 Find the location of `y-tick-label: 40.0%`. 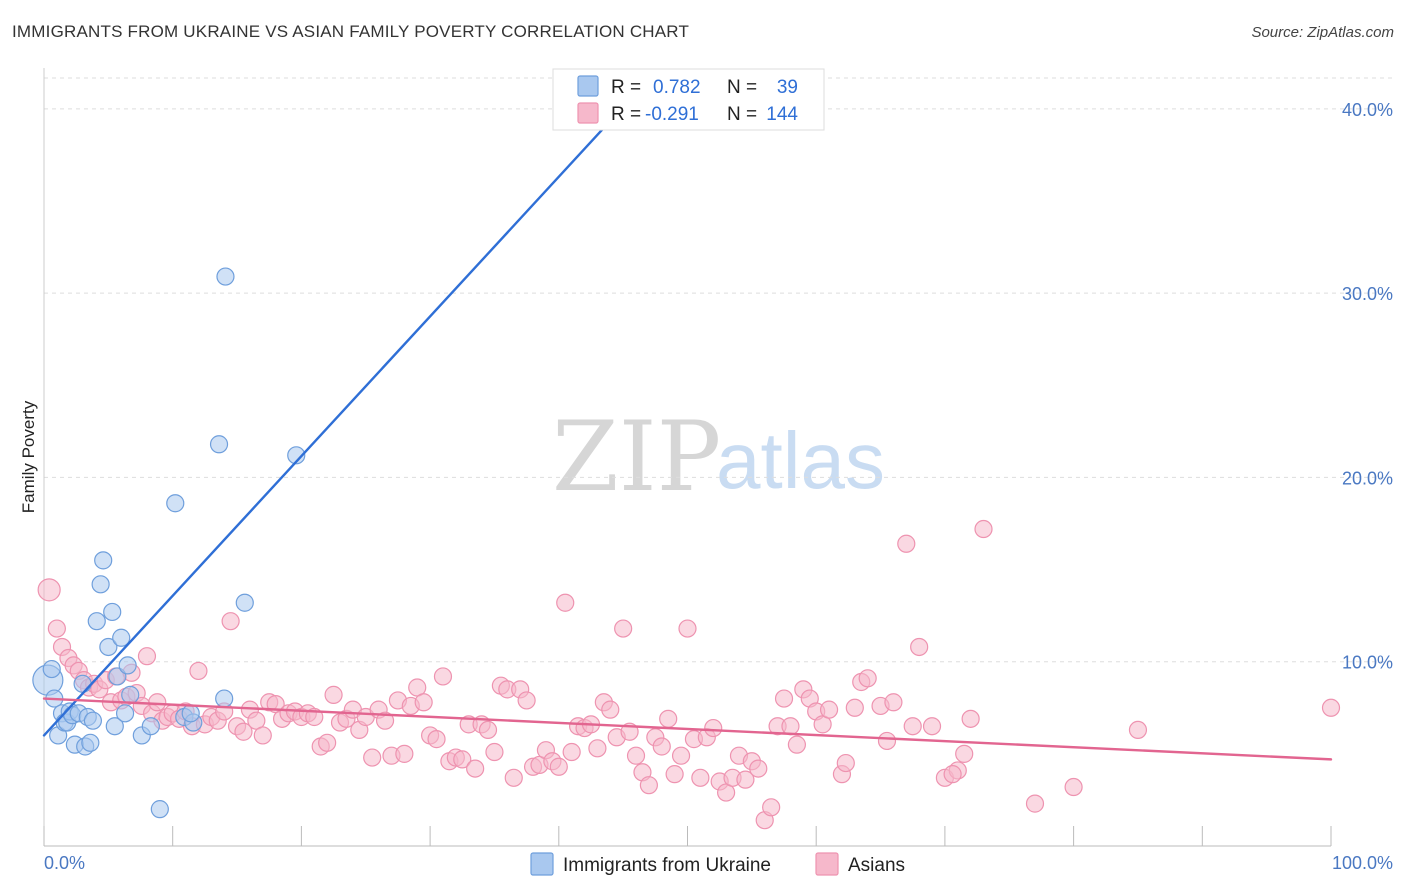

y-tick-label: 40.0% is located at coordinates (1367, 110).